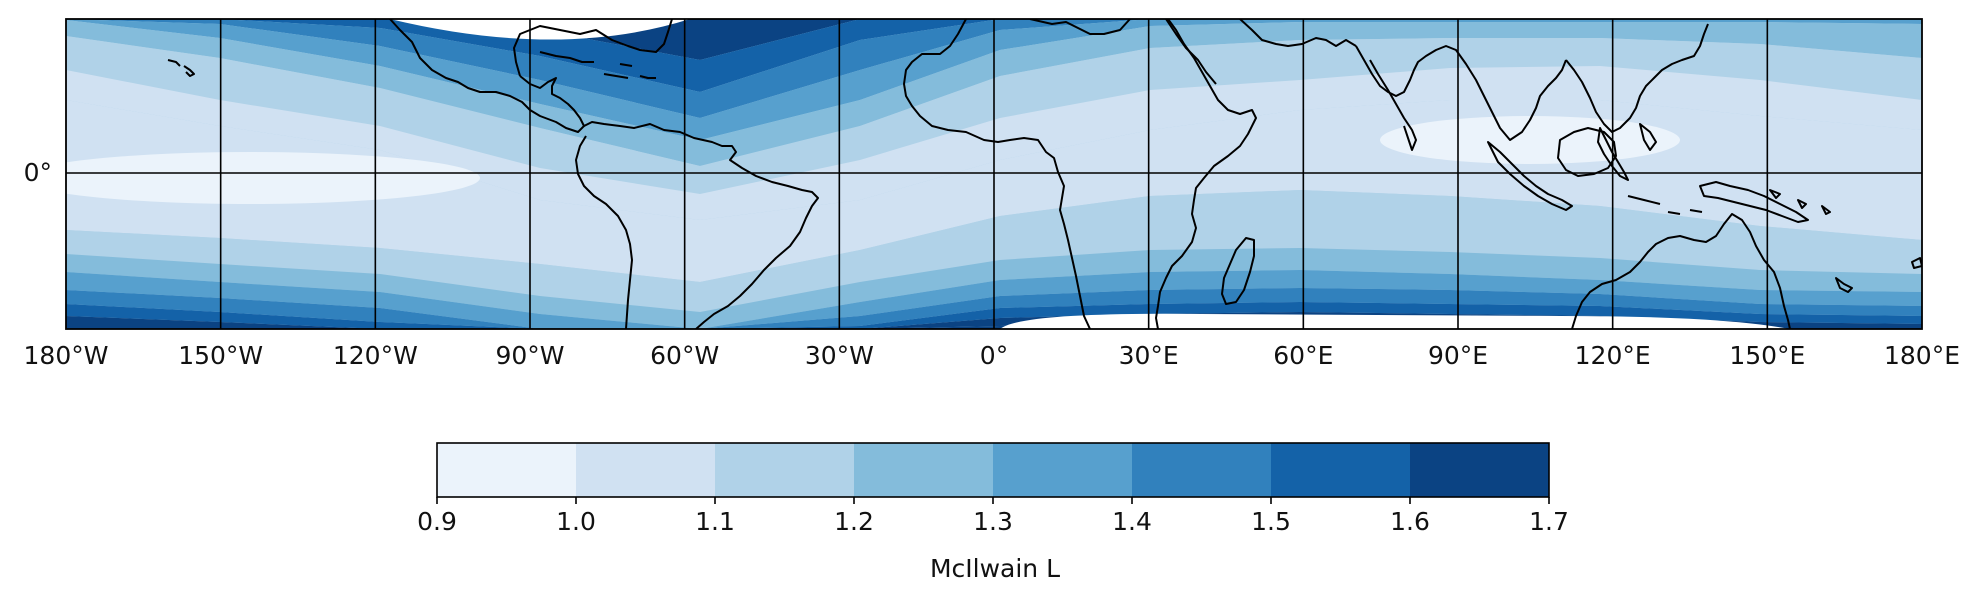 This screenshot has width=1983, height=605. I want to click on longitude-label: 180°E, so click(1922, 355).